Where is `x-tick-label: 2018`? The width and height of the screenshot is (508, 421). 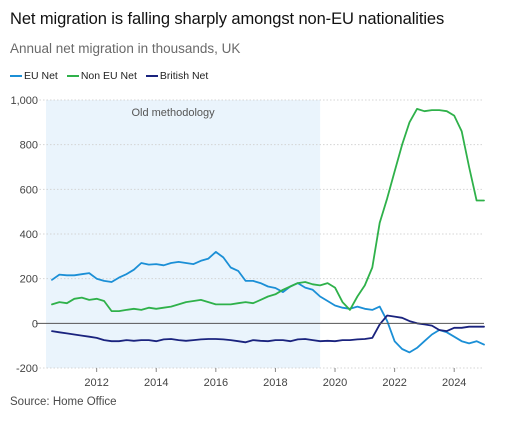 x-tick-label: 2018 is located at coordinates (275, 383).